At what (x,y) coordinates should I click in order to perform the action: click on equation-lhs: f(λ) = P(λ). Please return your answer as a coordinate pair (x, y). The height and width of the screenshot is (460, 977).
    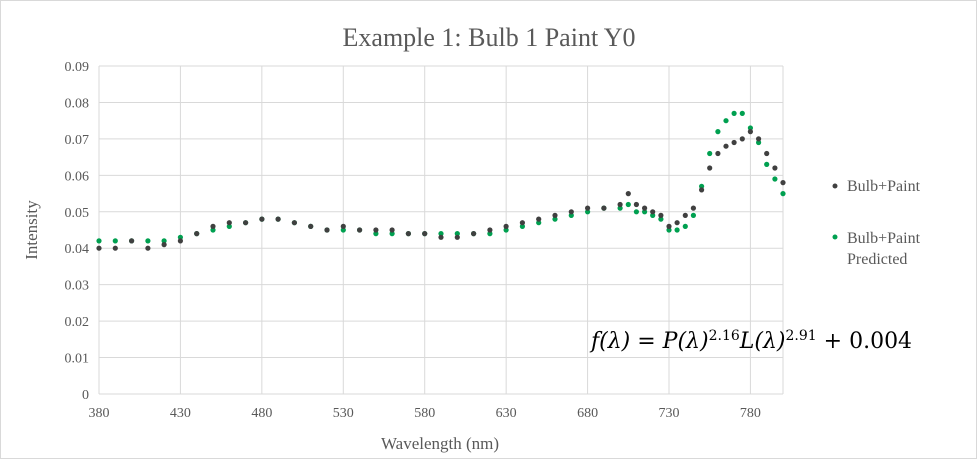
    Looking at the image, I should click on (649, 341).